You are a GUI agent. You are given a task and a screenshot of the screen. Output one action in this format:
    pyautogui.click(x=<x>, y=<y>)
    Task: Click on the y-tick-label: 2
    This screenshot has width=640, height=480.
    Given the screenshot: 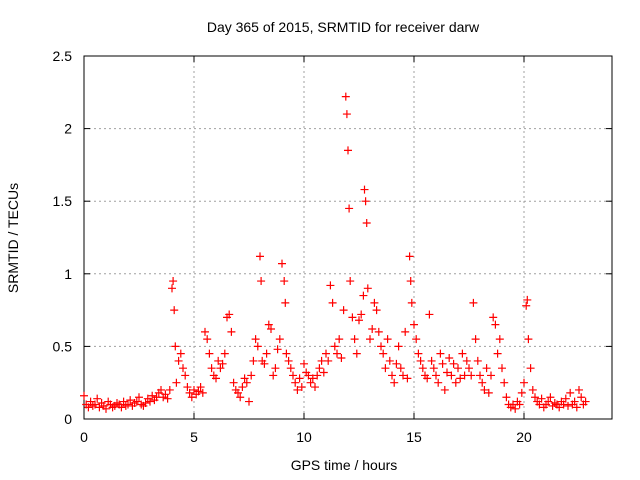 What is the action you would take?
    pyautogui.click(x=68, y=129)
    